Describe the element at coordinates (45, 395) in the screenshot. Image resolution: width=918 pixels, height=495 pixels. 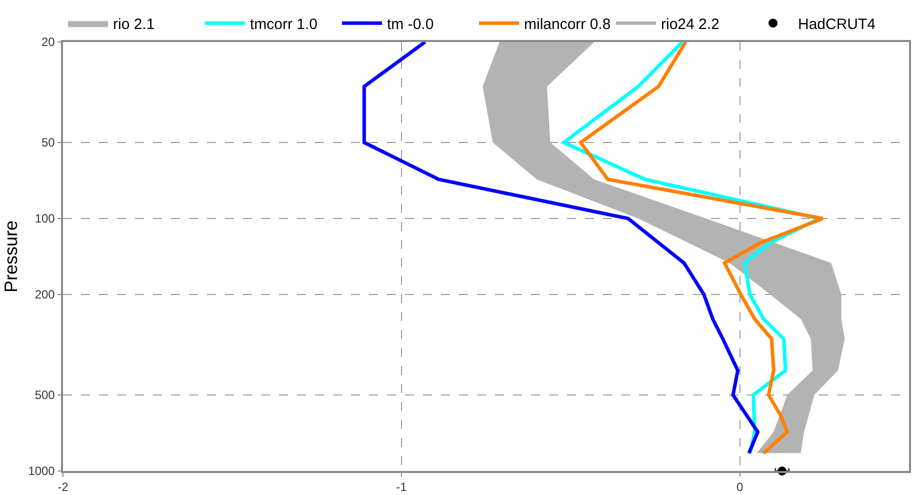
I see `y-tick-label: 500` at that location.